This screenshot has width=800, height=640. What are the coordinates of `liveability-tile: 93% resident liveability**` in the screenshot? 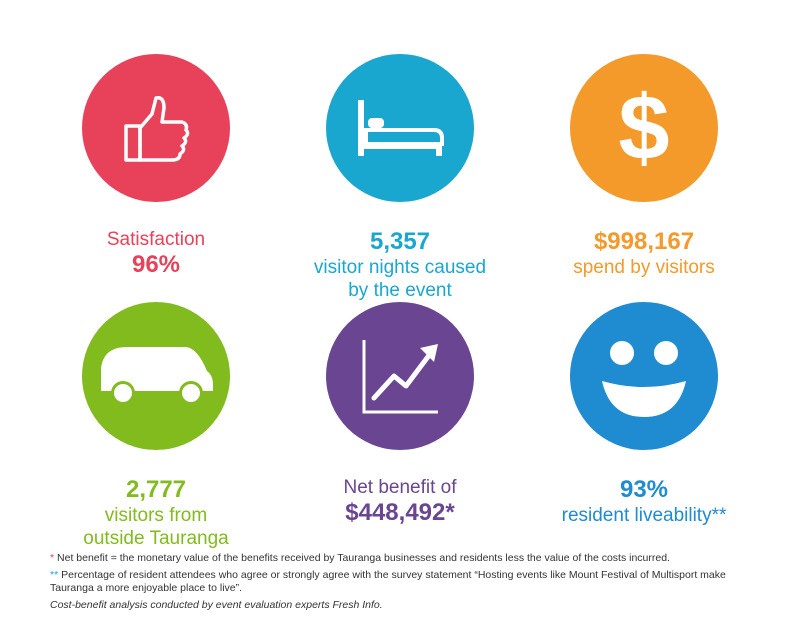 It's located at (644, 414).